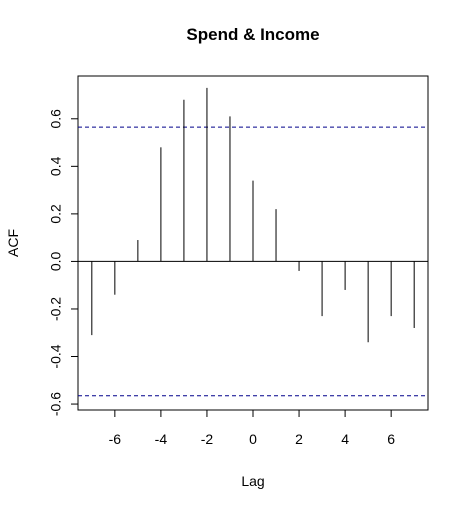 This screenshot has width=468, height=510. I want to click on y-tick-label: -0.2, so click(56, 309).